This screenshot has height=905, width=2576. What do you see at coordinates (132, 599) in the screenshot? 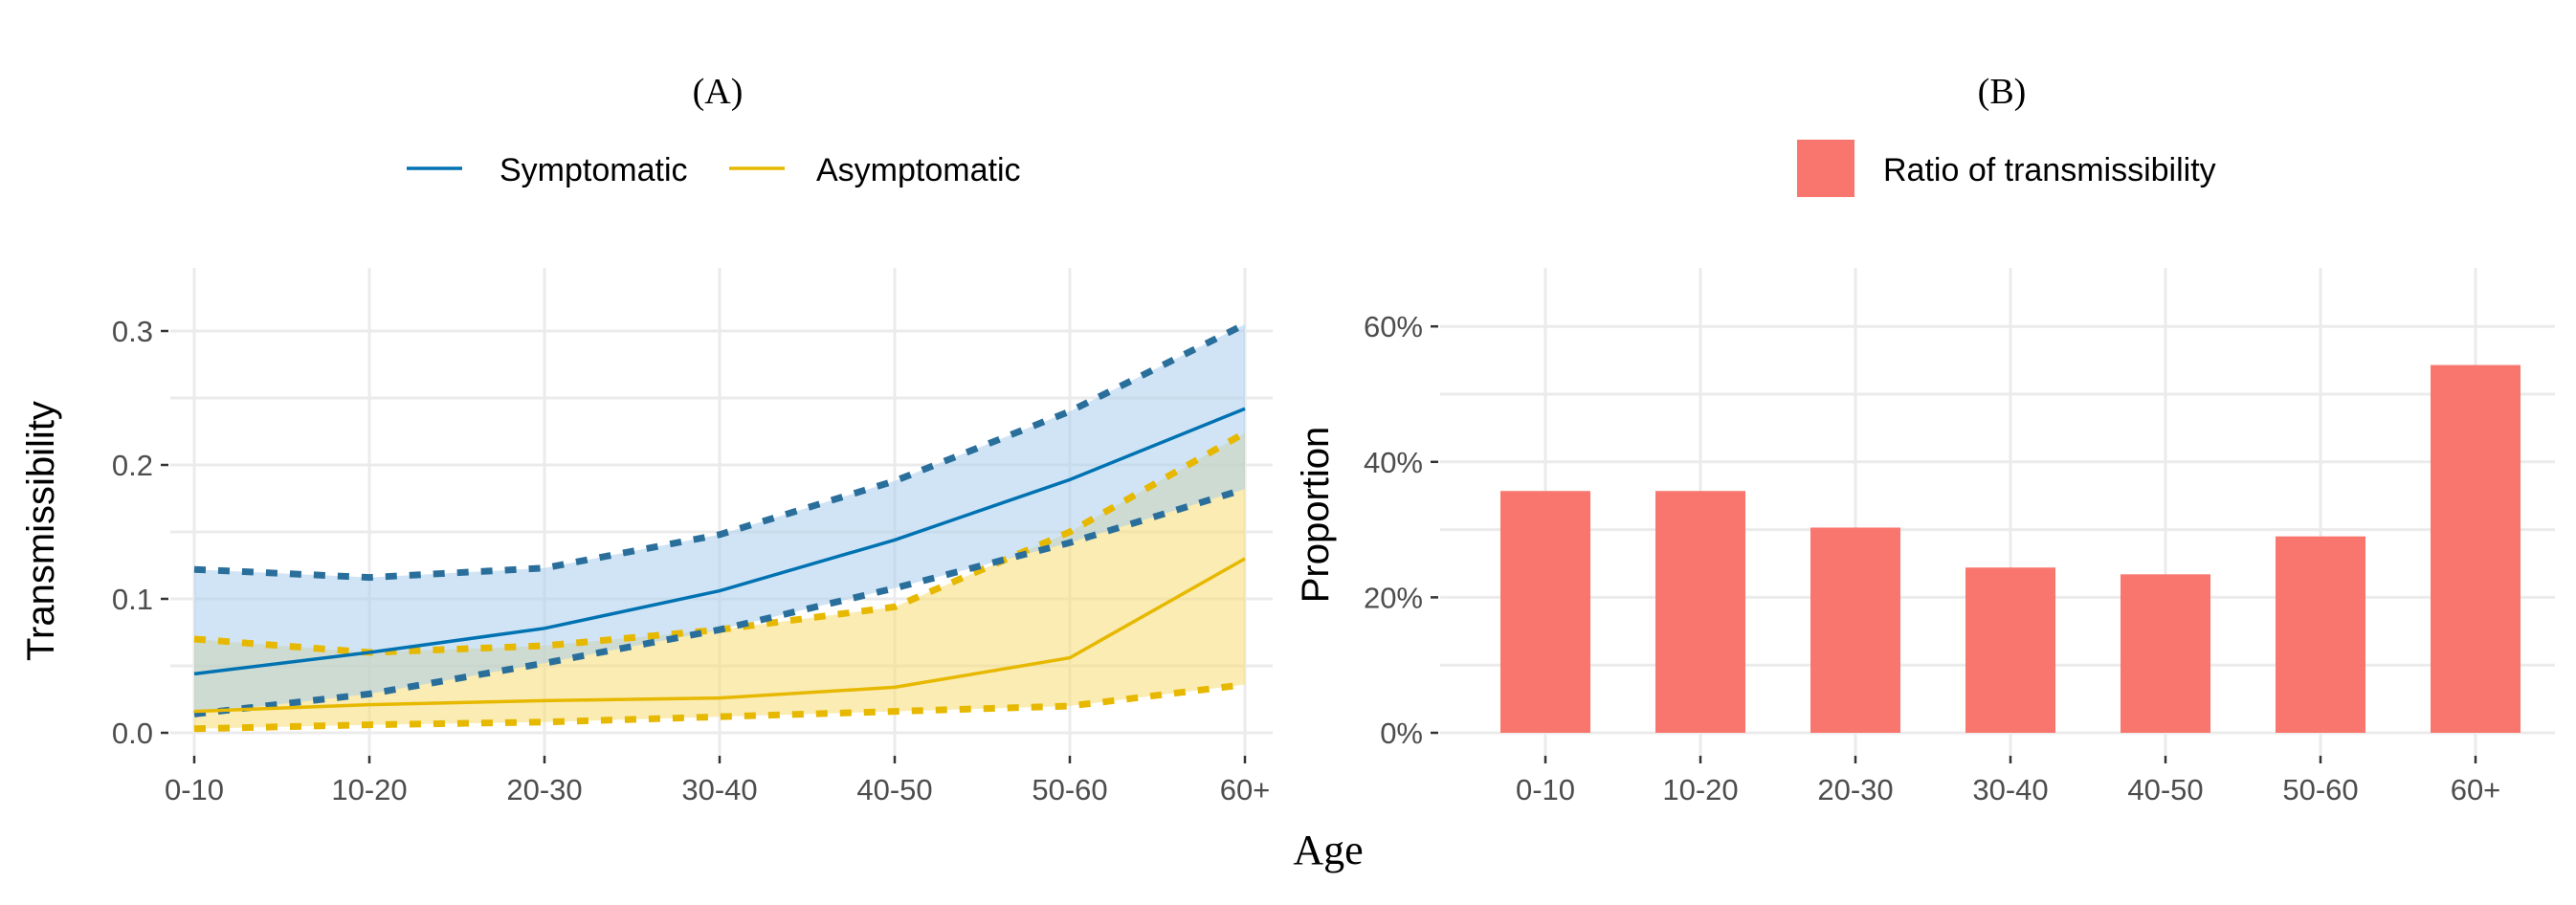
I see `y-tick-label: 0.1` at bounding box center [132, 599].